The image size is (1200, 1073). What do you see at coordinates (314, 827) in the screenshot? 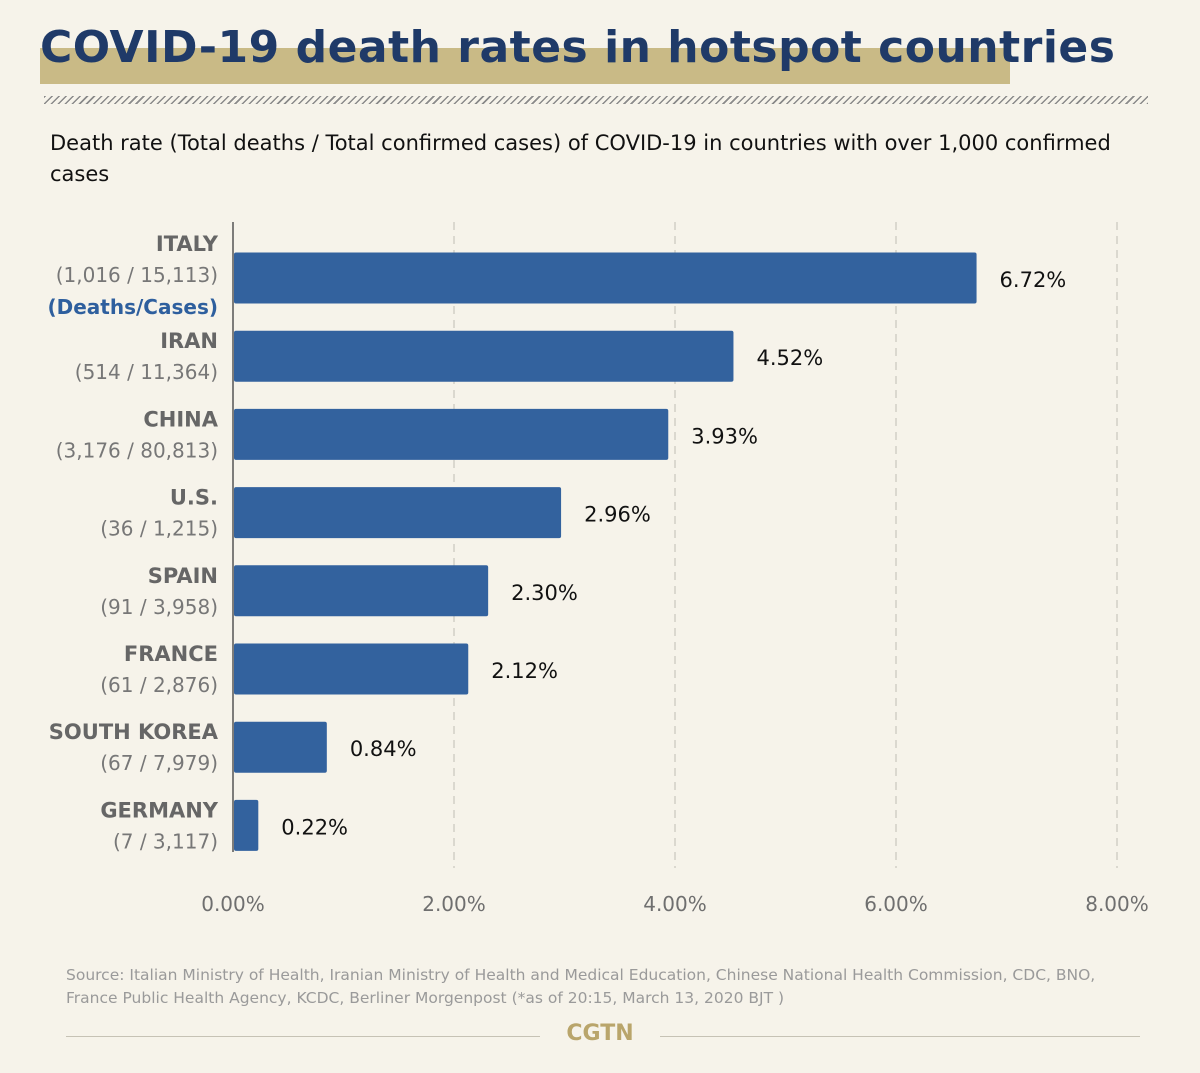
I see `bar-value-label: 0.22%` at bounding box center [314, 827].